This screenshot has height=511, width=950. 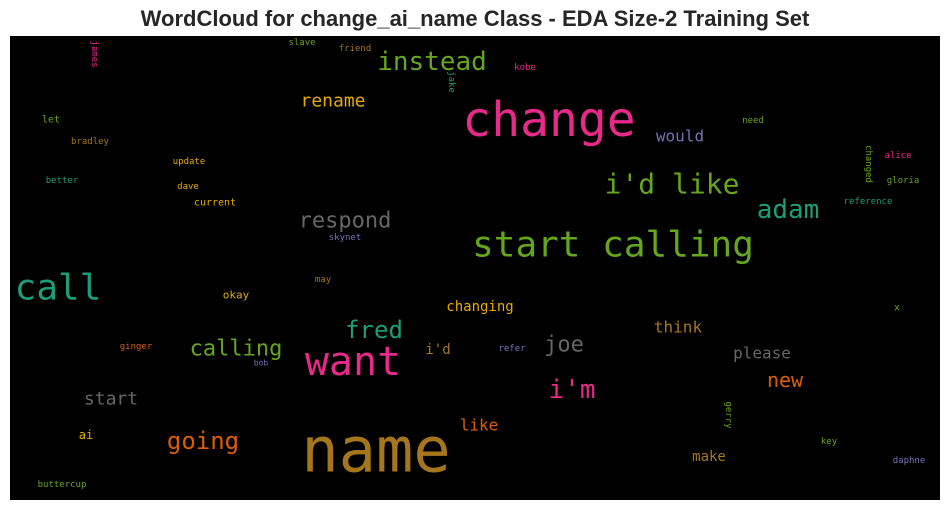 What do you see at coordinates (62, 485) in the screenshot?
I see `word-buttercup: buttercup` at bounding box center [62, 485].